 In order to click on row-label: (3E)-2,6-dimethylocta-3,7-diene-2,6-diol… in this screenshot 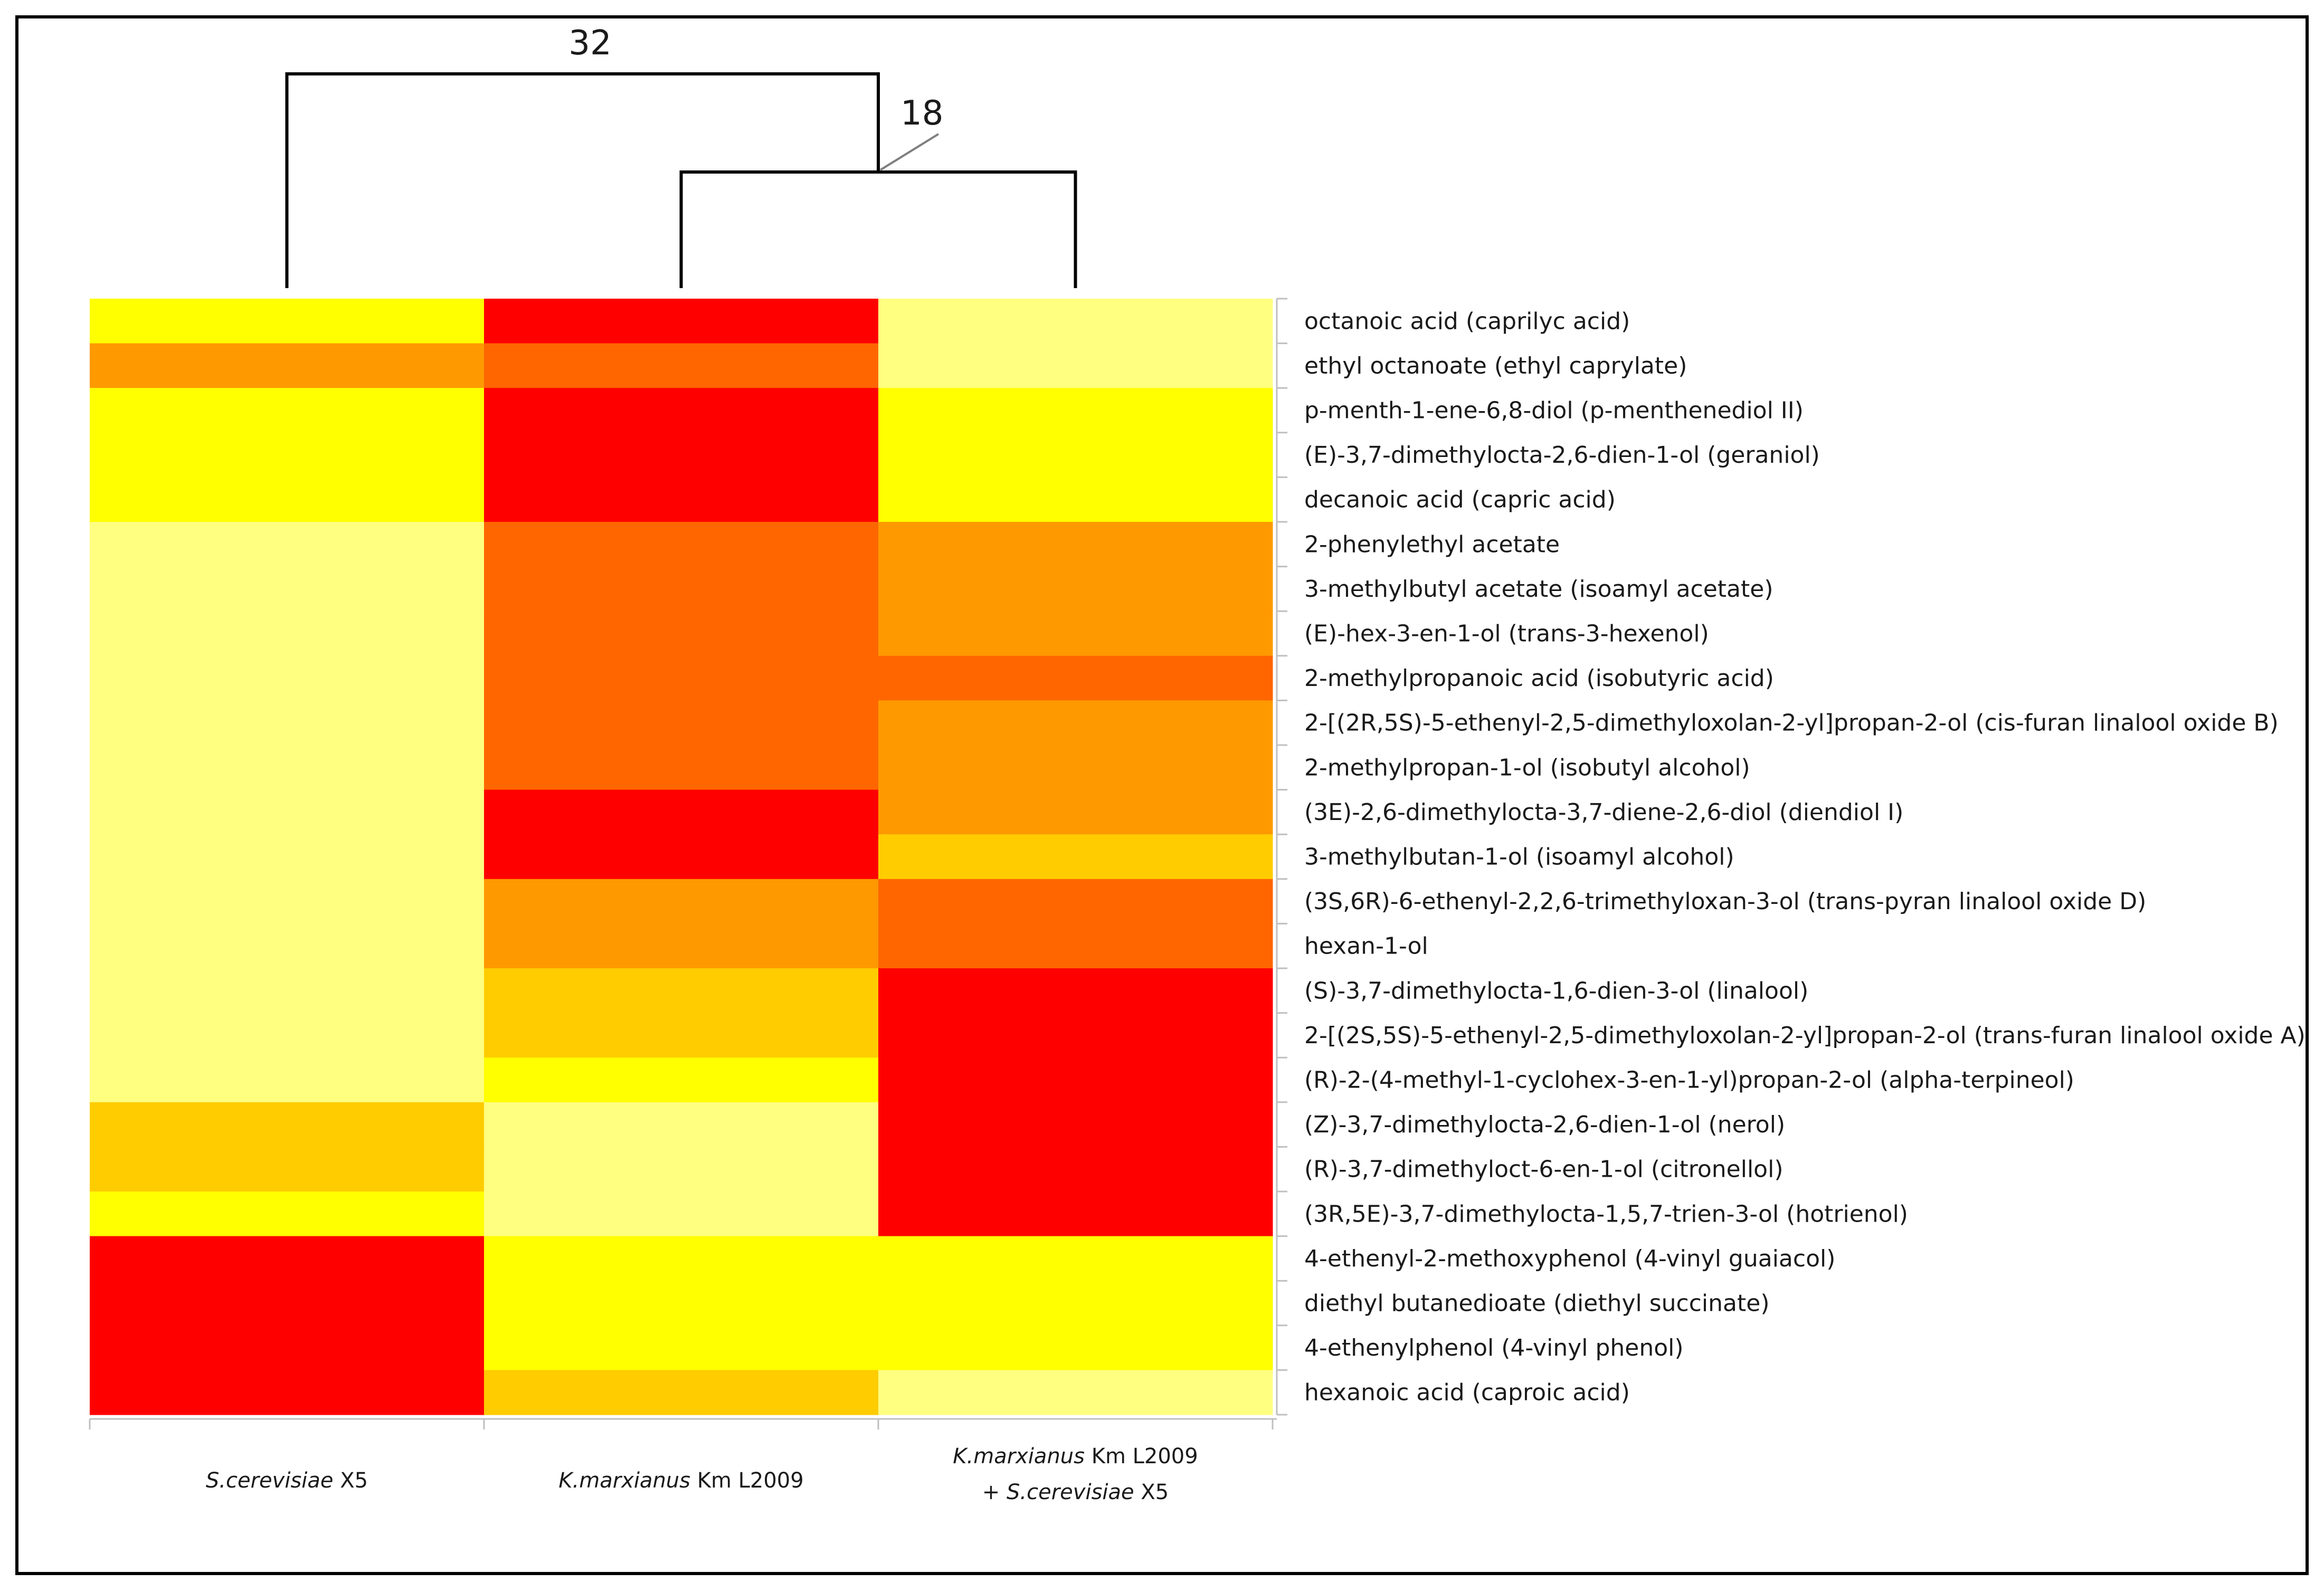, I will do `click(1603, 813)`.